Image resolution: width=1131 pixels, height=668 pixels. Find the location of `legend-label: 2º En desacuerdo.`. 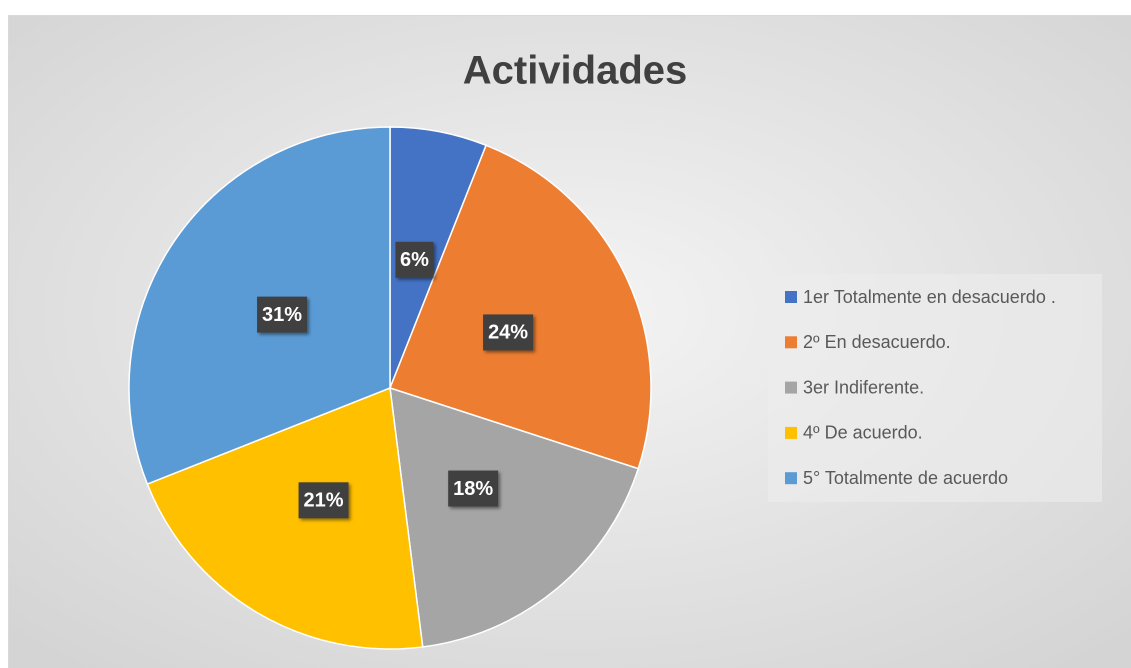

legend-label: 2º En desacuerdo. is located at coordinates (877, 342).